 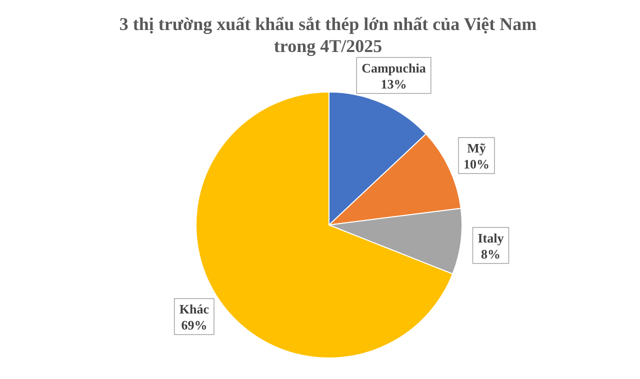 I want to click on slice-label: Campuchia, so click(x=394, y=68).